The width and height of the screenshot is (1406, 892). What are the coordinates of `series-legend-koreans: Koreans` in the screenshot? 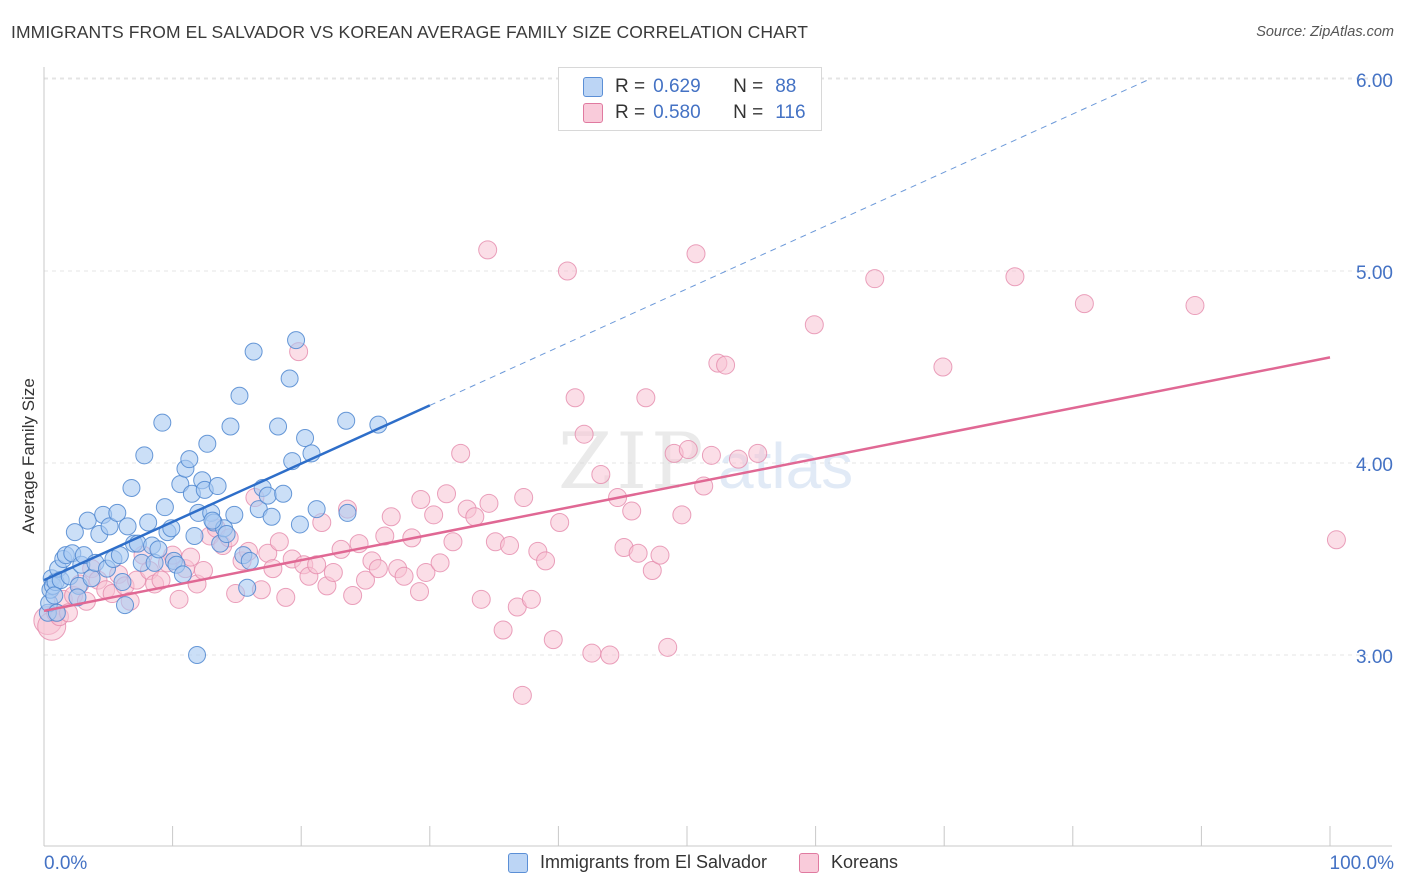 It's located at (848, 862).